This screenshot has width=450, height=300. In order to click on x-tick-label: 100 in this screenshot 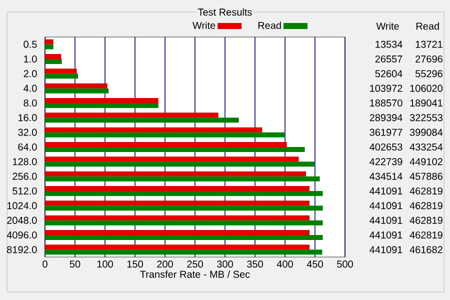, I will do `click(105, 264)`.